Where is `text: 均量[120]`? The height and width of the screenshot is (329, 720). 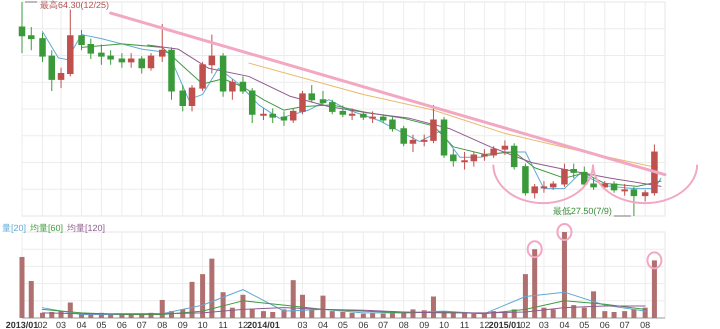
text: 均量[120] is located at coordinates (86, 228).